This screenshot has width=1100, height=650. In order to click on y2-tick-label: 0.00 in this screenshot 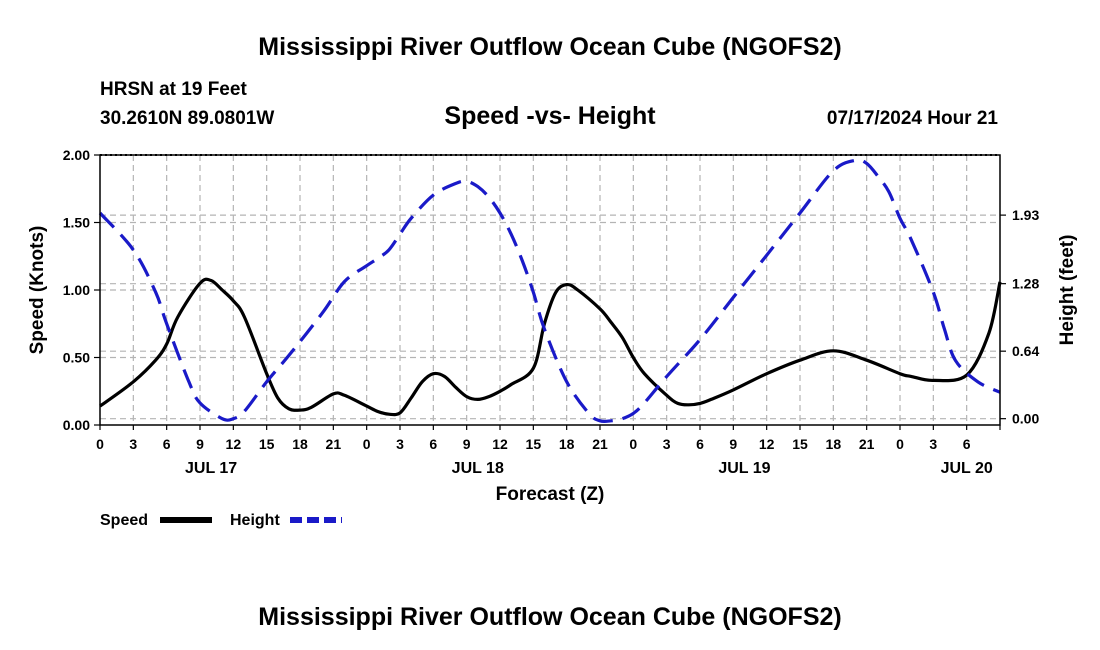, I will do `click(1025, 419)`.